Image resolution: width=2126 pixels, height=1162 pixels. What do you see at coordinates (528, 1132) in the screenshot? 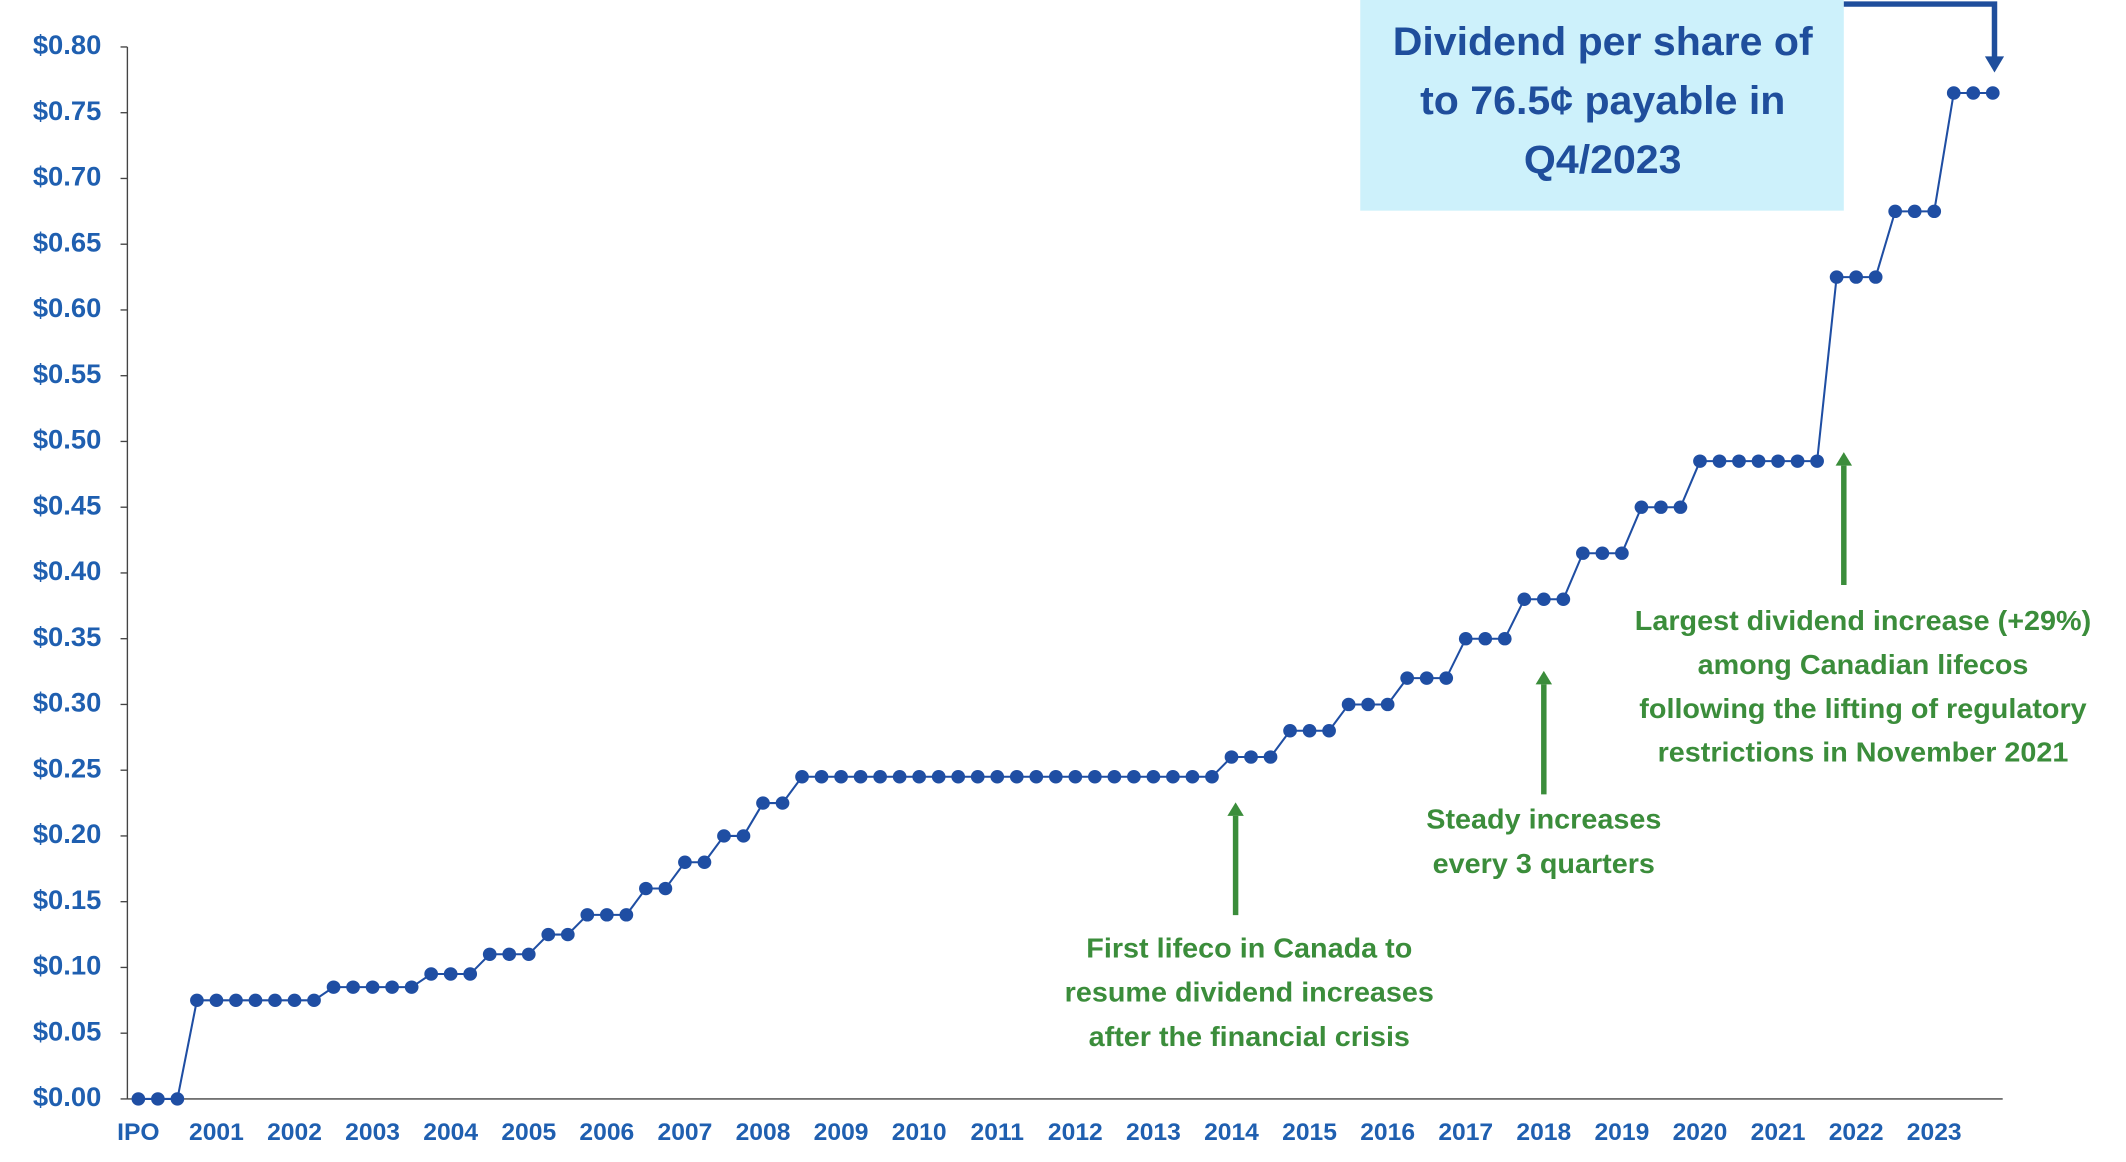
I see `x-tick-label: 2005` at bounding box center [528, 1132].